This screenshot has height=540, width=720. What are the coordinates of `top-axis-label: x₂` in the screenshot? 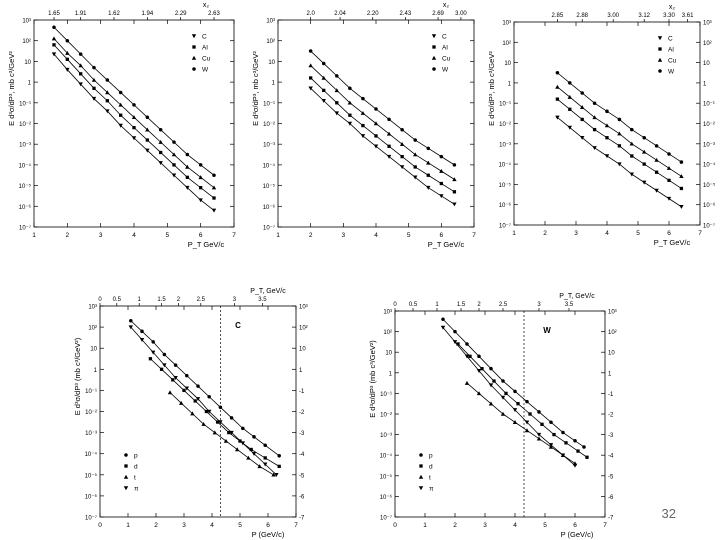 It's located at (446, 5).